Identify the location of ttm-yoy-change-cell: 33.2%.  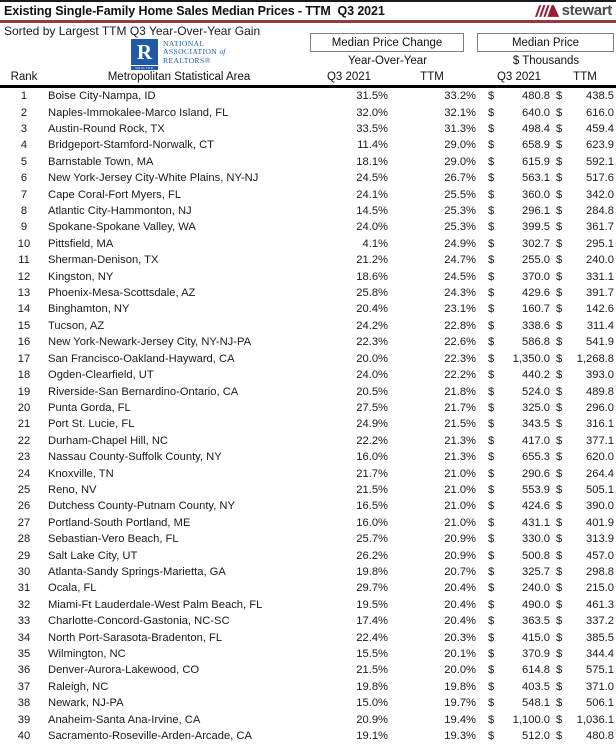
(460, 96).